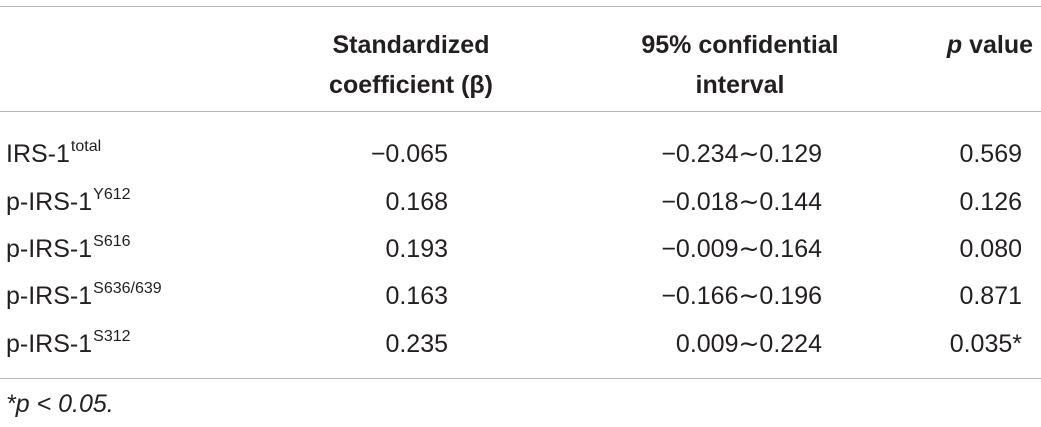 This screenshot has width=1041, height=427. Describe the element at coordinates (84, 295) in the screenshot. I see `row-label: p-IRS-1S636/639` at that location.